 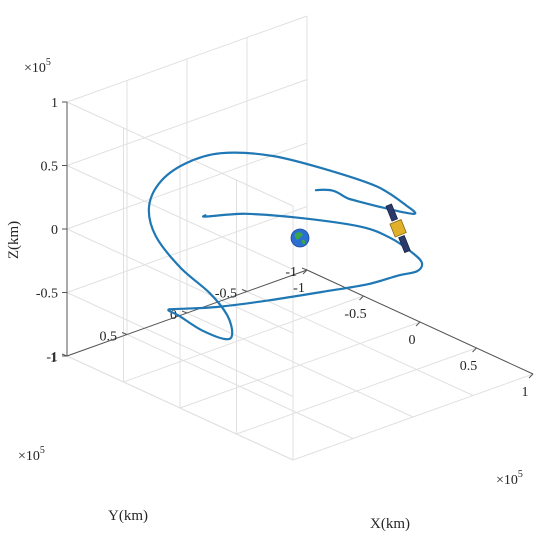 I want to click on x-multiplier-base: ×10, so click(x=507, y=480).